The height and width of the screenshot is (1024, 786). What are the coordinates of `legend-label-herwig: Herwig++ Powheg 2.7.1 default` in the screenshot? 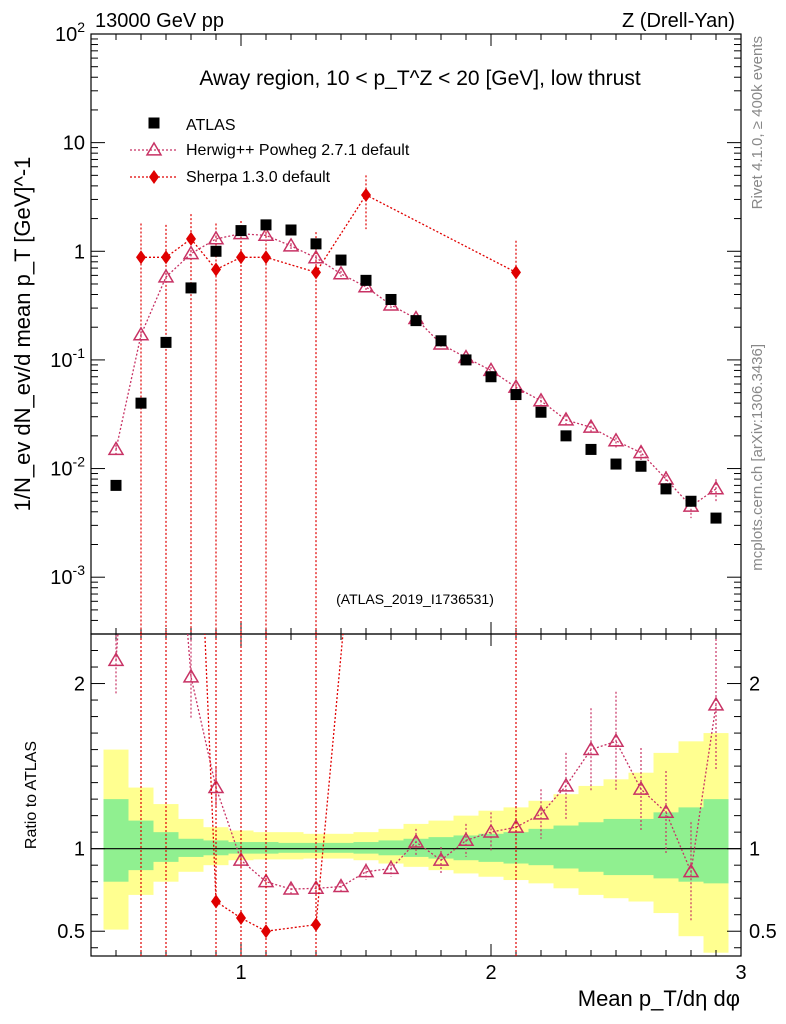 It's located at (298, 150).